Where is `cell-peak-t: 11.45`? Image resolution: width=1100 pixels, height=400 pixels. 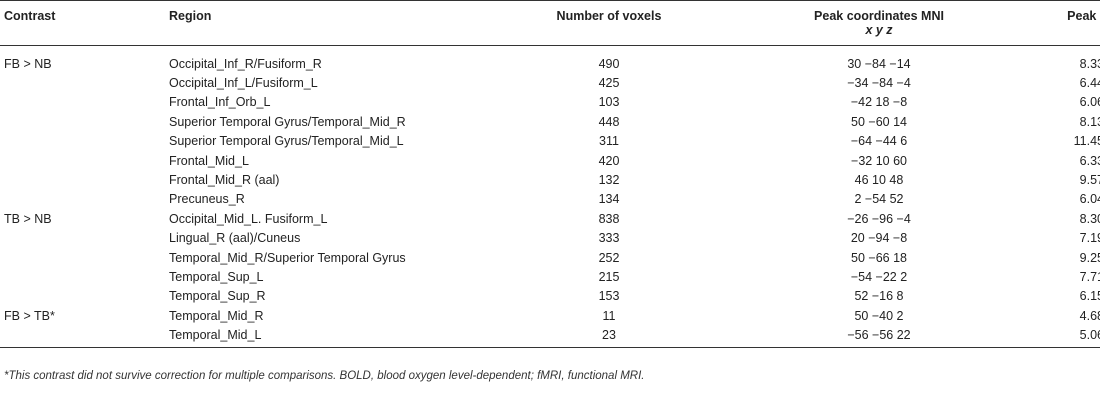
cell-peak-t: 11.45 is located at coordinates (1086, 141).